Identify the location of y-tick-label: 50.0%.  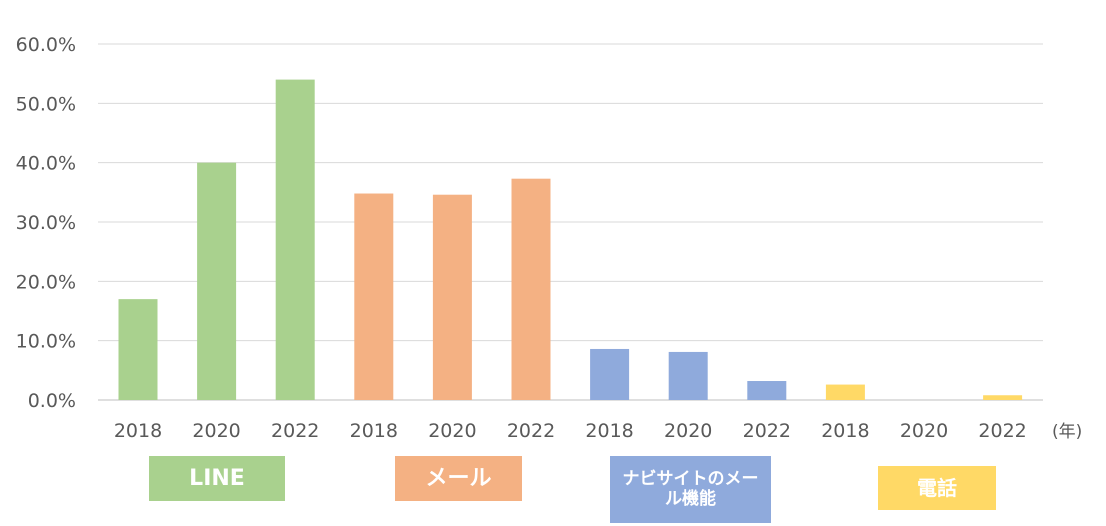
(46, 104).